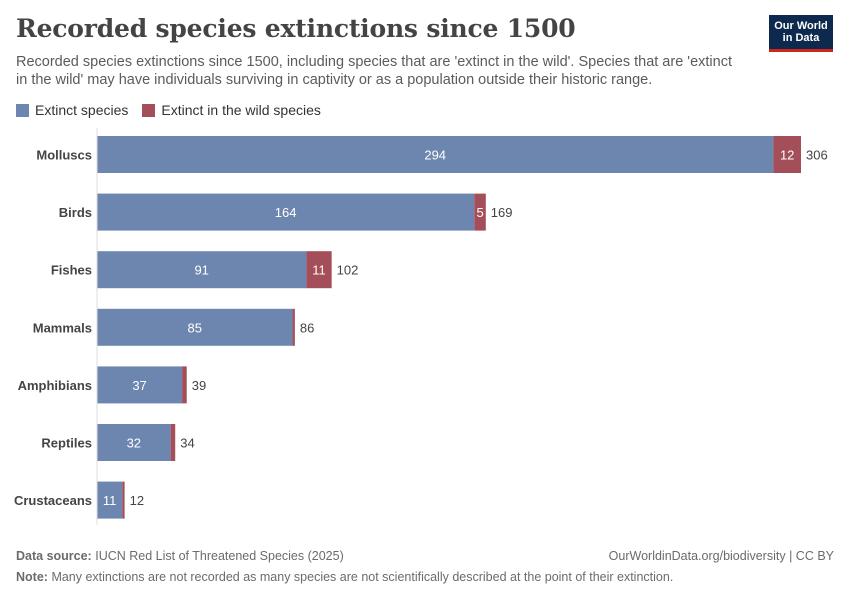 This screenshot has width=850, height=600. What do you see at coordinates (199, 385) in the screenshot?
I see `total-label-amphibians: 39` at bounding box center [199, 385].